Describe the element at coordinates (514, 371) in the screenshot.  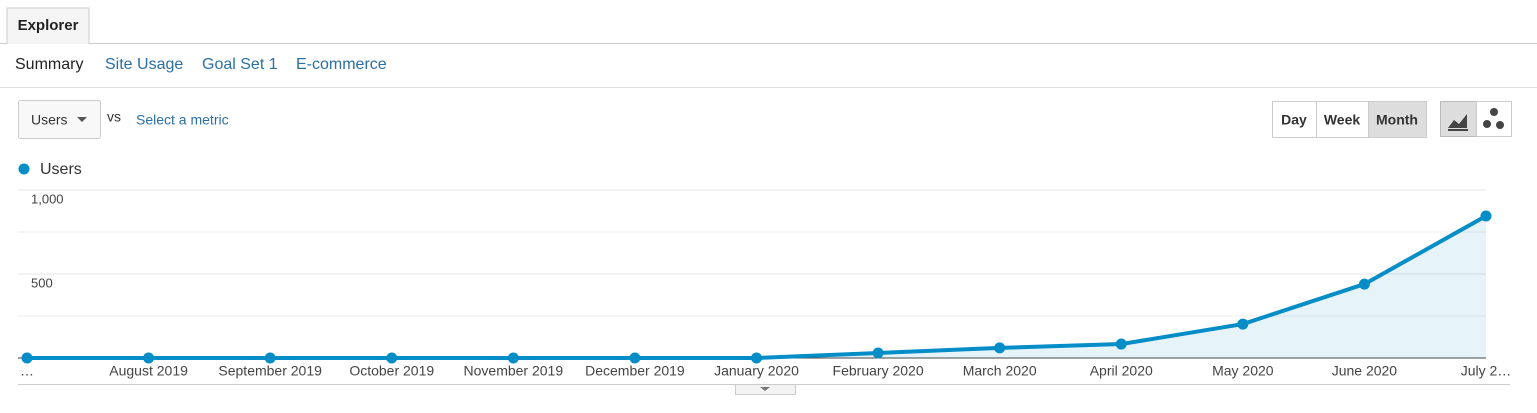
I see `x-tick-label: November 2019` at that location.